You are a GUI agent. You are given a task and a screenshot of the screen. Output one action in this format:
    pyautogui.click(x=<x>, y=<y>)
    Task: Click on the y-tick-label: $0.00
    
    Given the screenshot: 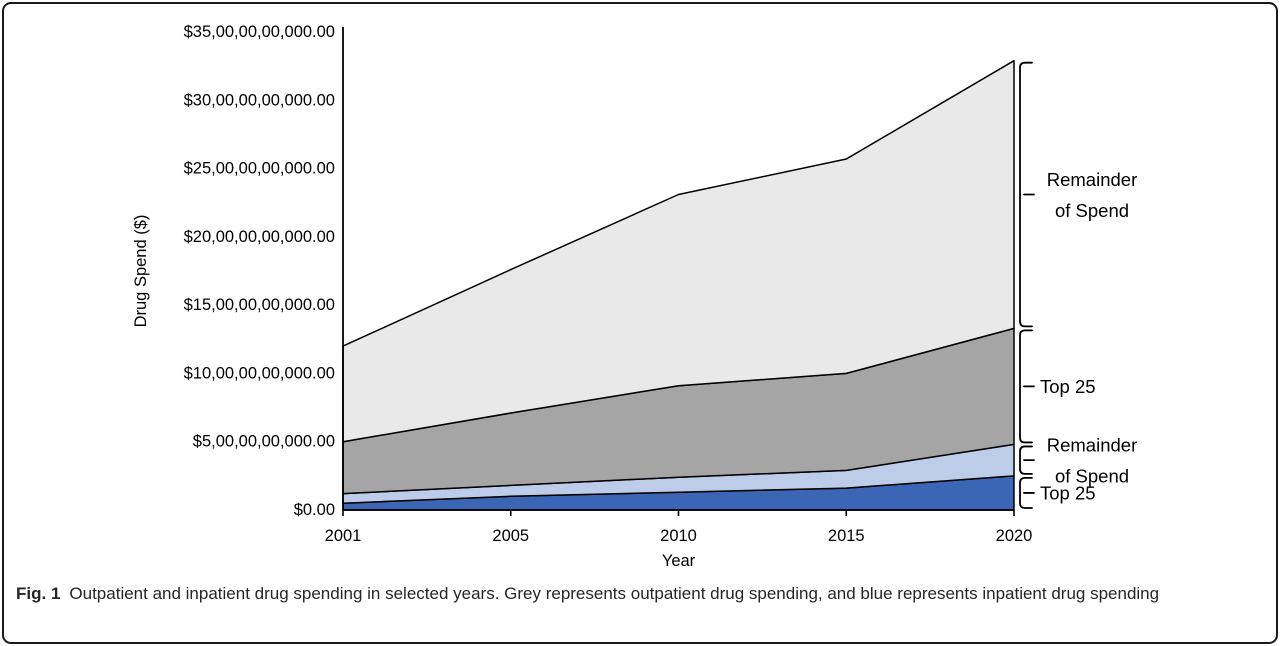 What is the action you would take?
    pyautogui.click(x=314, y=510)
    